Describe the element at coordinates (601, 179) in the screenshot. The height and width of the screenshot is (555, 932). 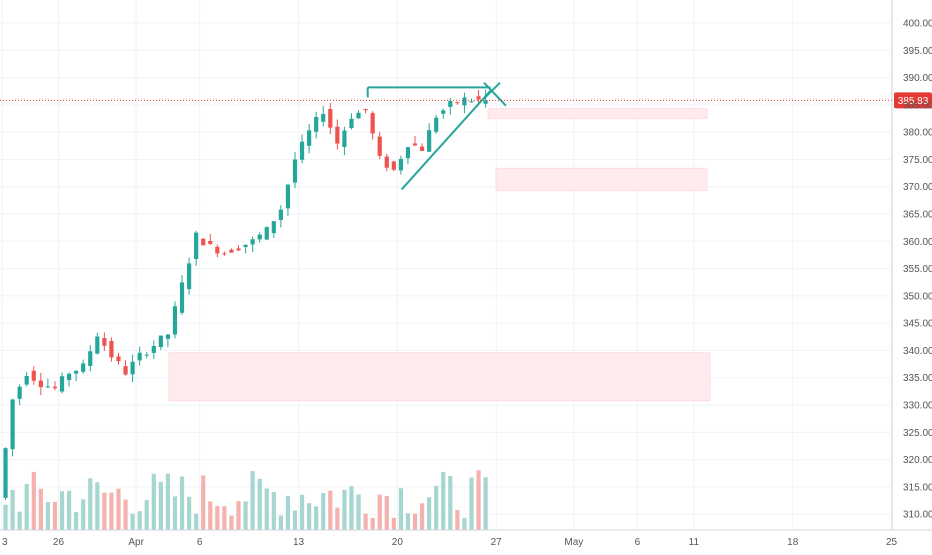
I see `support-zone` at that location.